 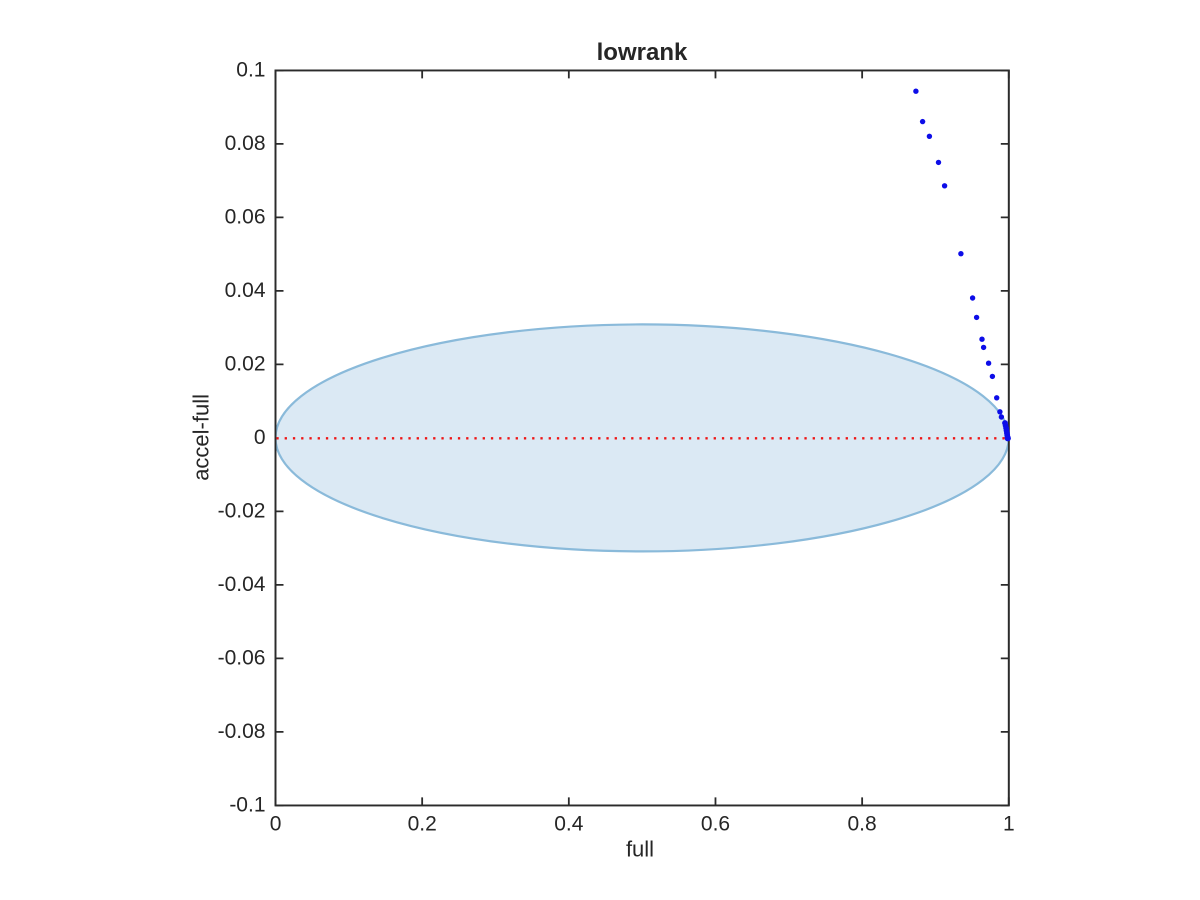 What do you see at coordinates (242, 658) in the screenshot?
I see `svg-text: -0.06` at bounding box center [242, 658].